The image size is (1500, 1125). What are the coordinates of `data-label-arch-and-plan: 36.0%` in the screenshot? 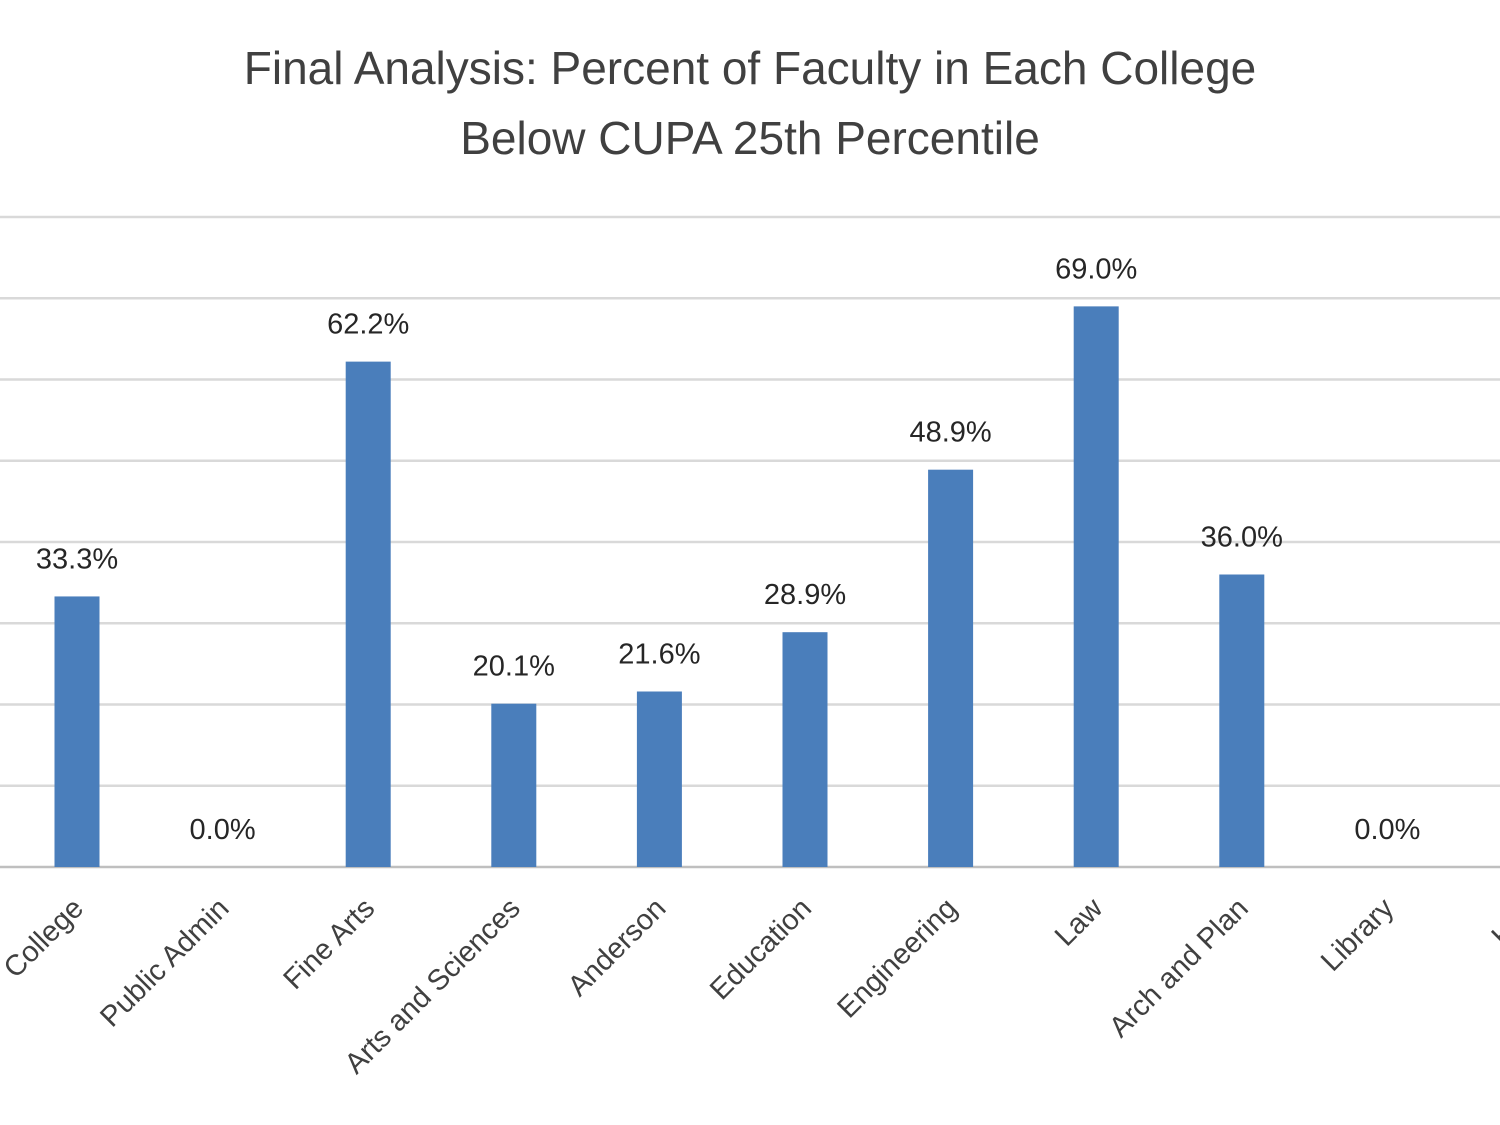 It's located at (1242, 538).